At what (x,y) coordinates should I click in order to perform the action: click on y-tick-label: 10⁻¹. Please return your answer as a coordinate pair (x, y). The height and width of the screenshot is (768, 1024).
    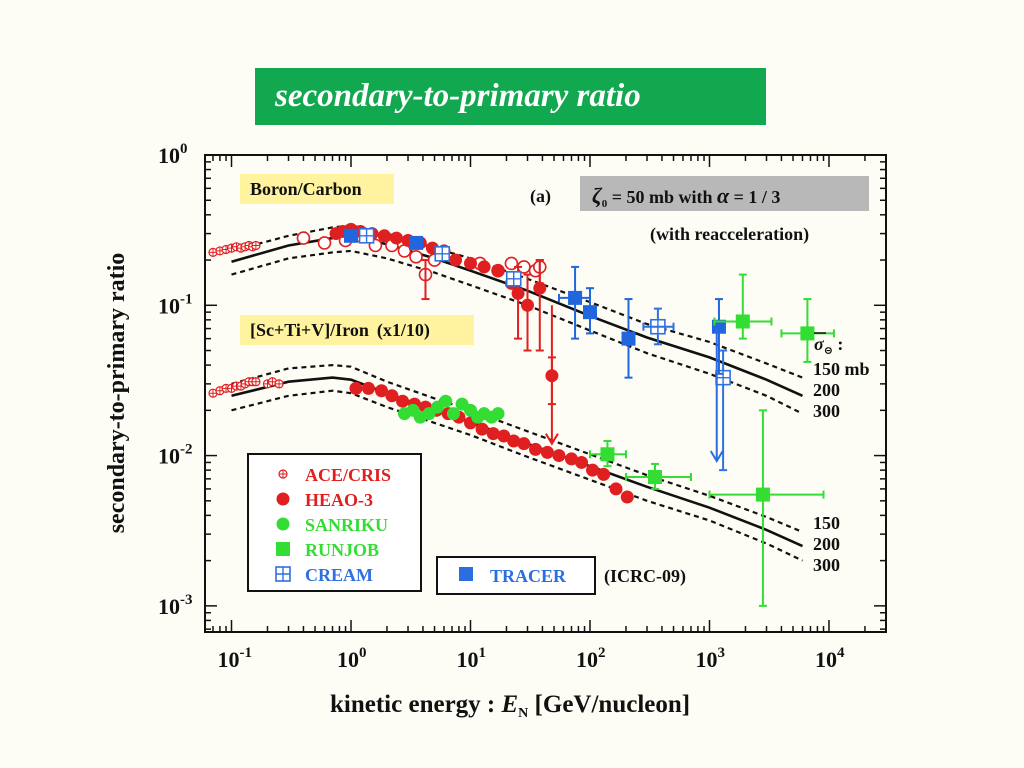
    Looking at the image, I should click on (175, 304).